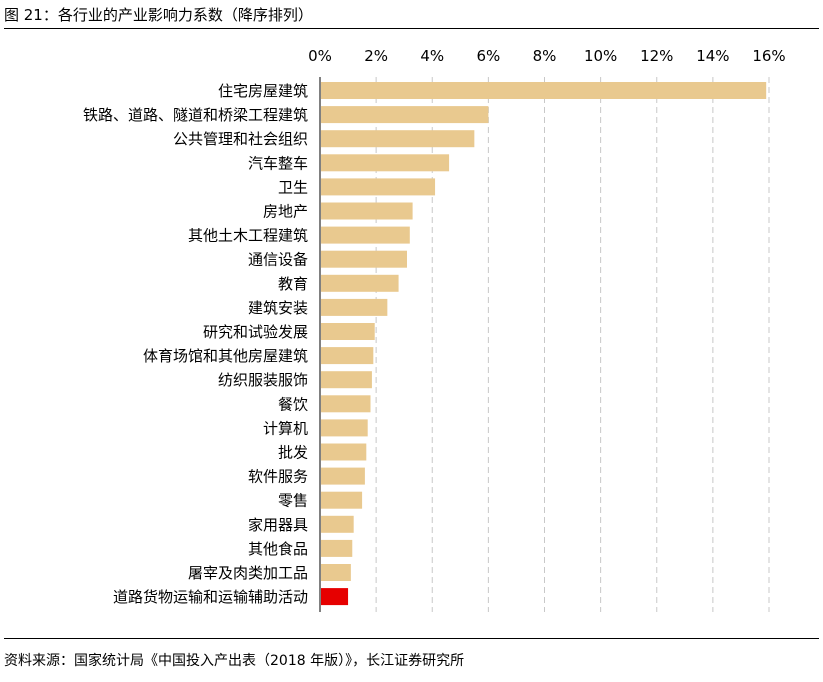  Describe the element at coordinates (293, 284) in the screenshot. I see `category-label: 教育` at that location.